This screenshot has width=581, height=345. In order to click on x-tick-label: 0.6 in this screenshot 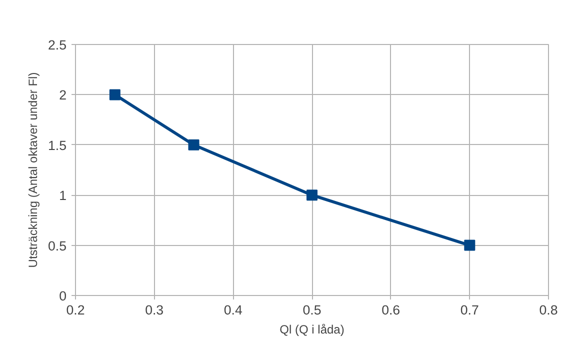, I will do `click(391, 310)`.